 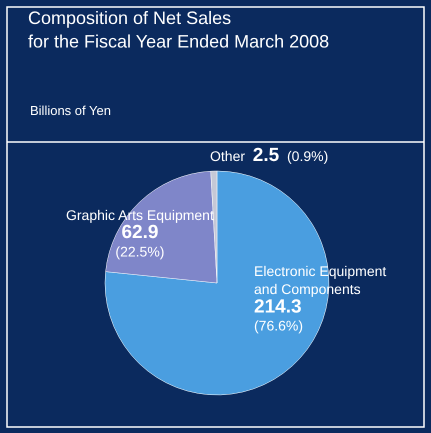 I want to click on text: (76.6%), so click(x=279, y=326).